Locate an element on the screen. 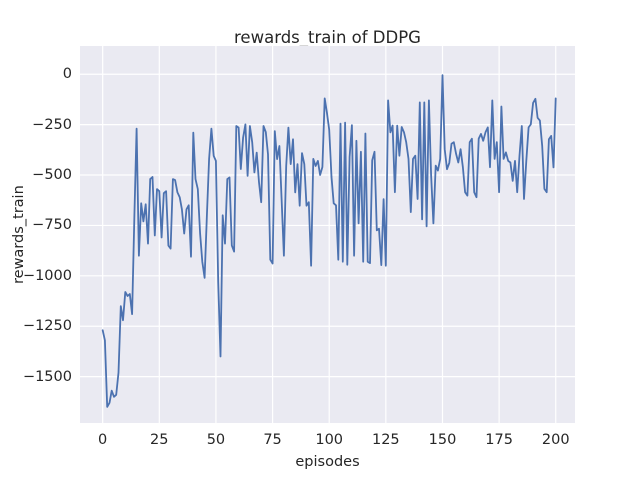 The width and height of the screenshot is (640, 480). x-tick-label: 50 is located at coordinates (216, 440).